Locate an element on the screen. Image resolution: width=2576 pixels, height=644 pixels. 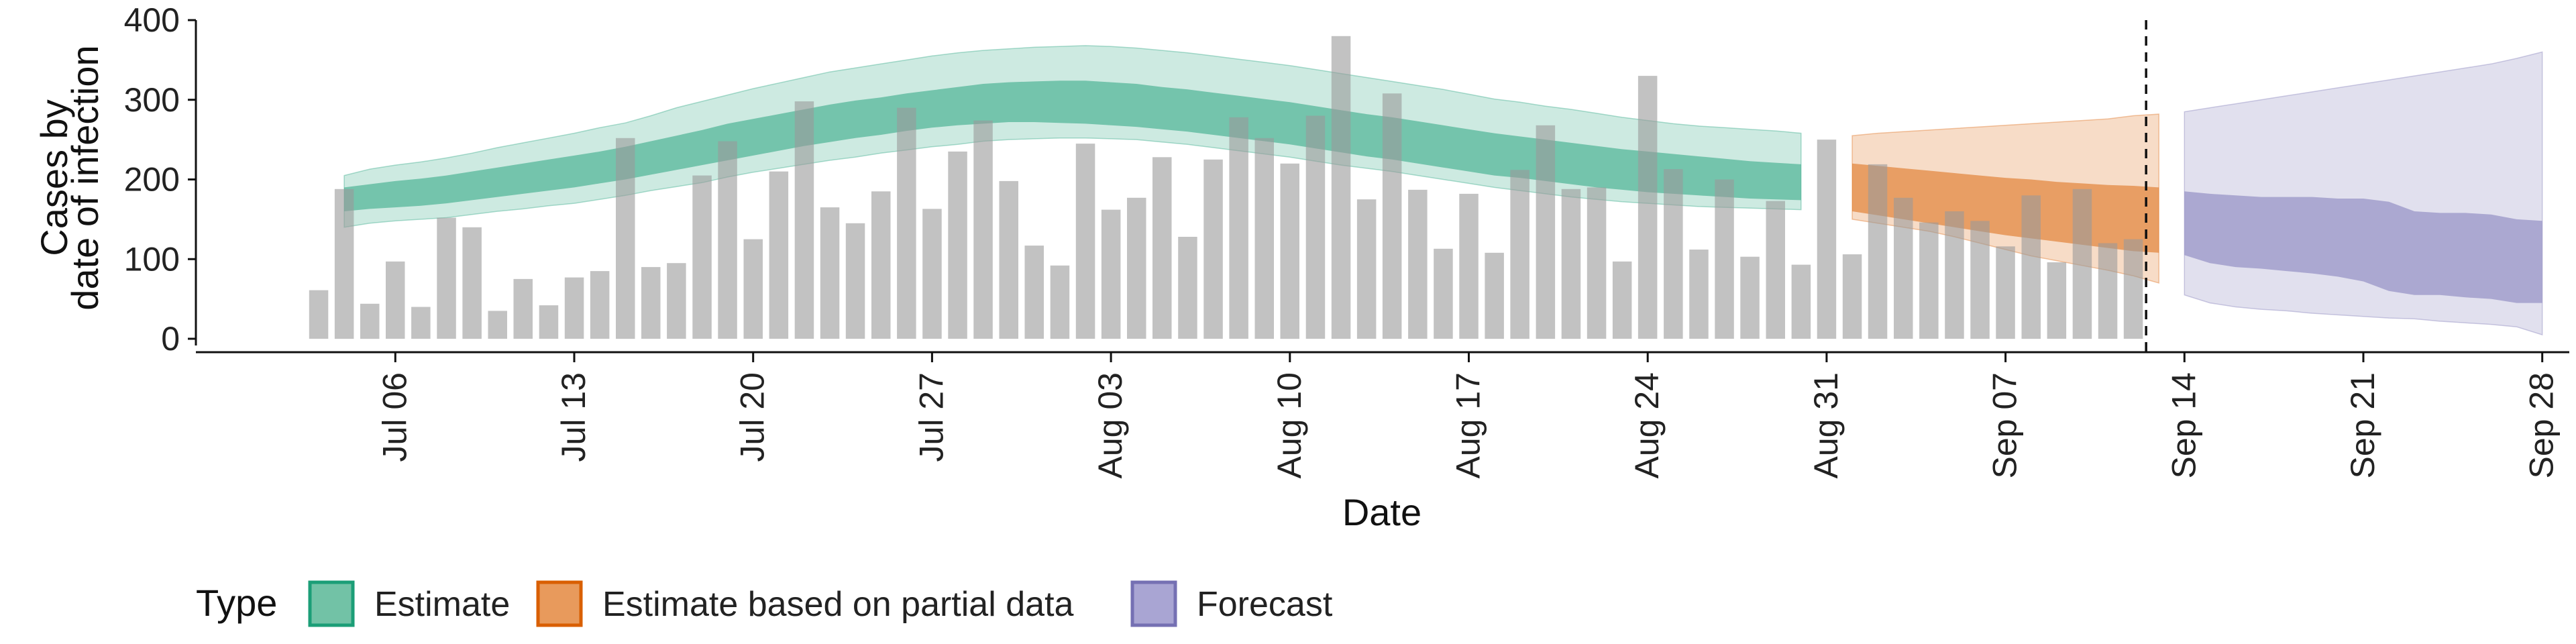
legend-label: Estimate based on partial data is located at coordinates (838, 604).